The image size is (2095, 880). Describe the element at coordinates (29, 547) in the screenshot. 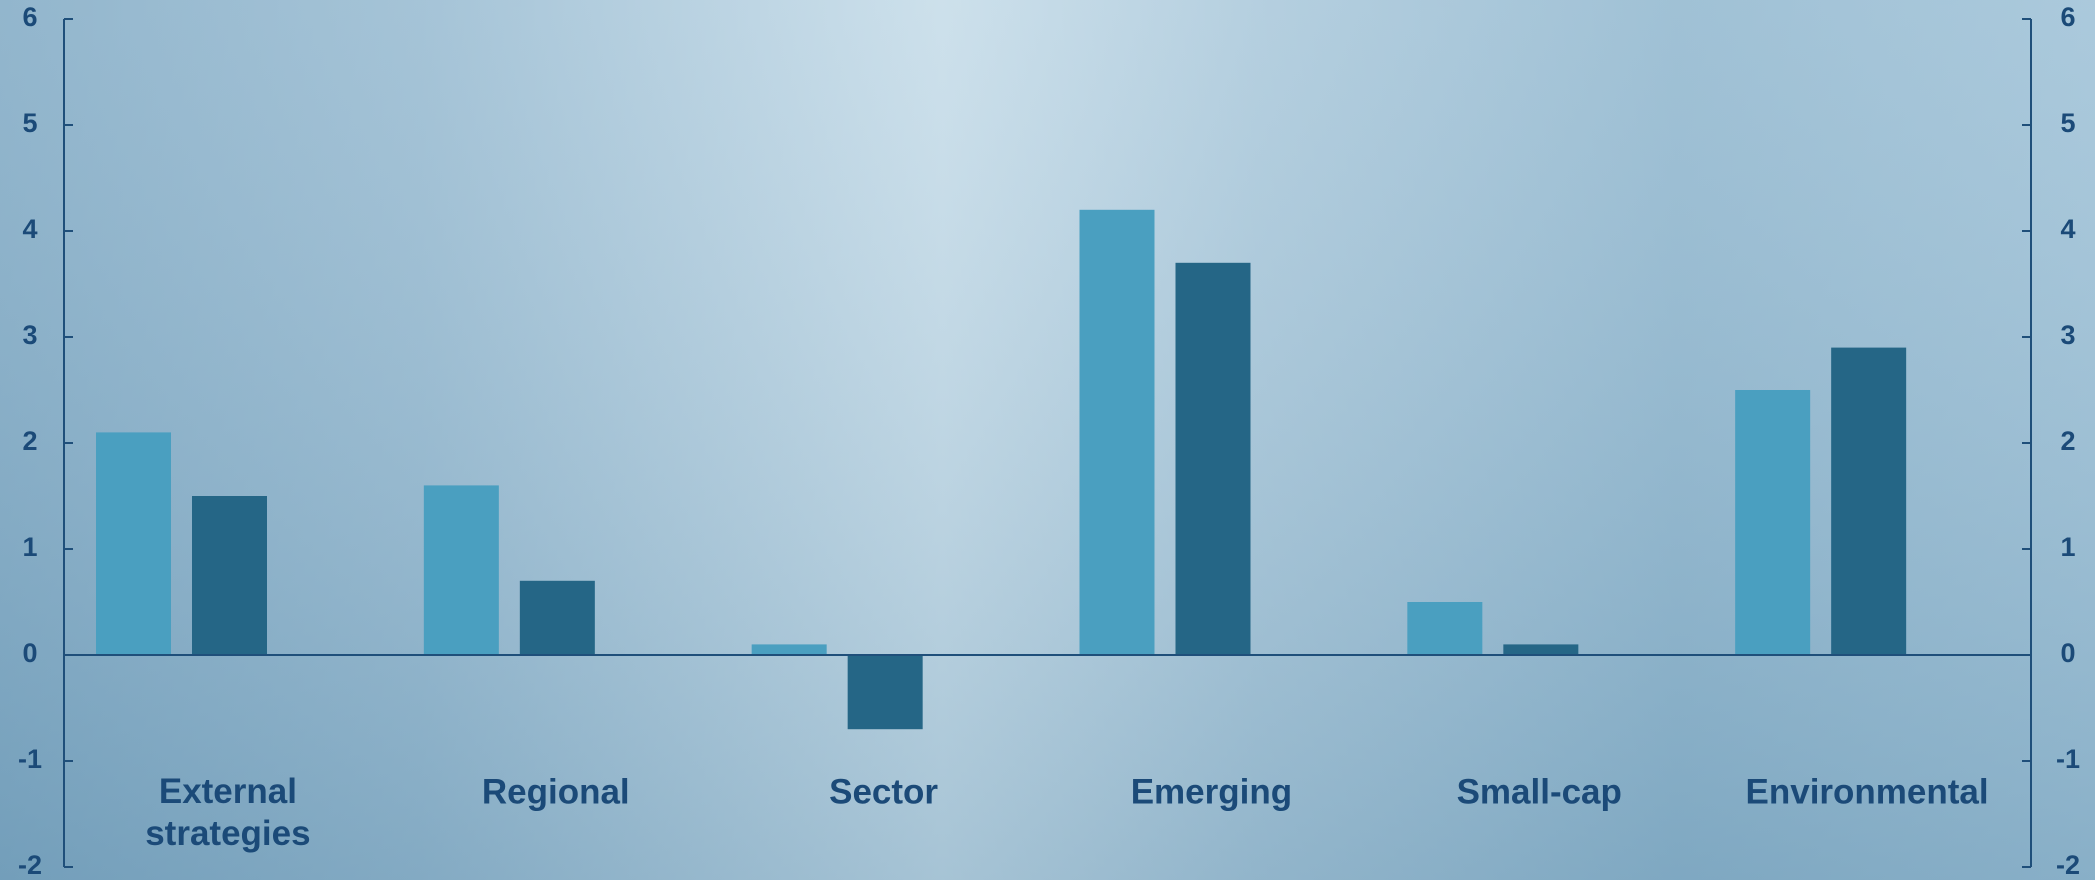

I see `y-tick-label: 1` at that location.